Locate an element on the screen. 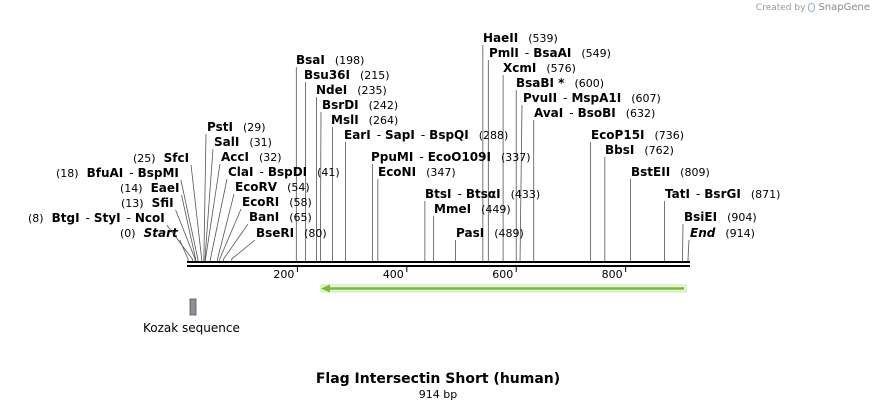  site-position: (762) is located at coordinates (659, 150).